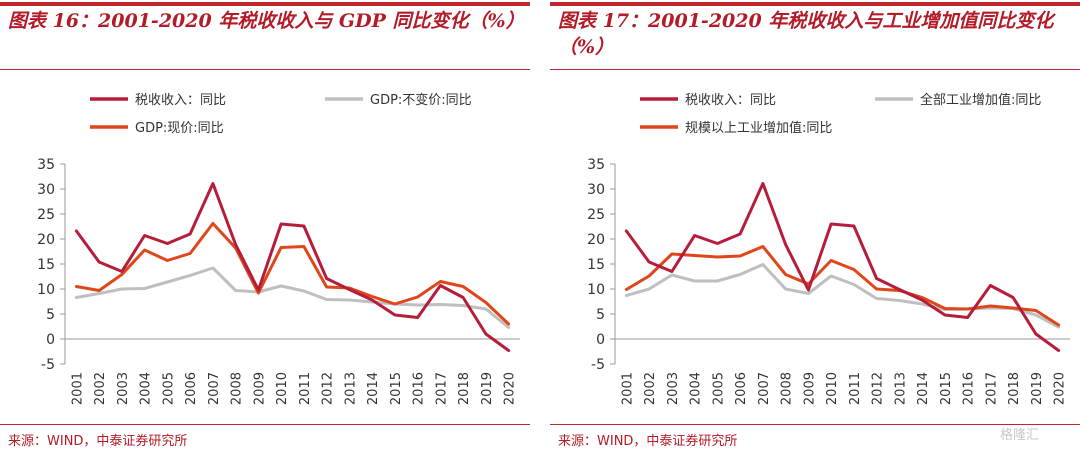 Image resolution: width=1080 pixels, height=449 pixels. What do you see at coordinates (179, 128) in the screenshot?
I see `legend-label: GDP:现价:同比` at bounding box center [179, 128].